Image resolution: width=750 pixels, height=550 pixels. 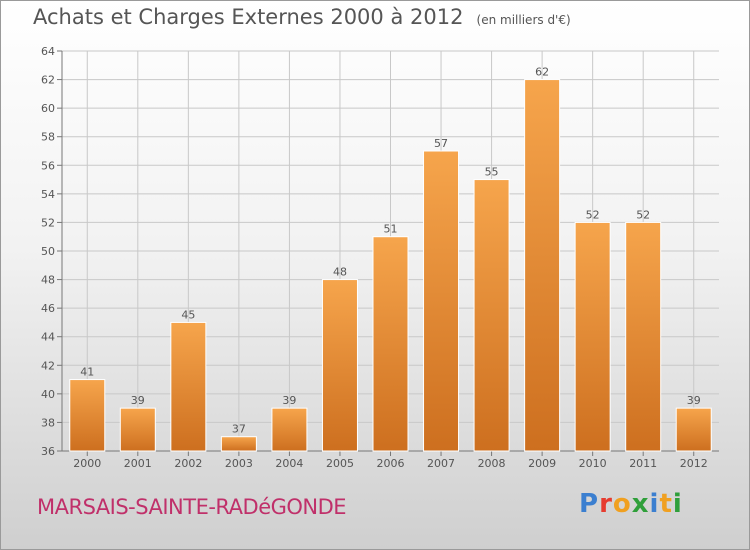 I want to click on logo-letter: t, so click(x=666, y=504).